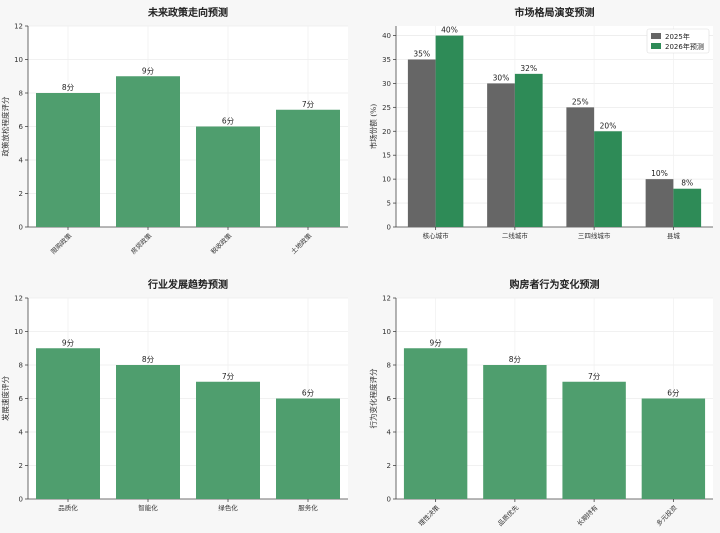 The width and height of the screenshot is (720, 533). Describe the element at coordinates (587, 515) in the screenshot. I see `x-tick-label: 长期持有` at that location.